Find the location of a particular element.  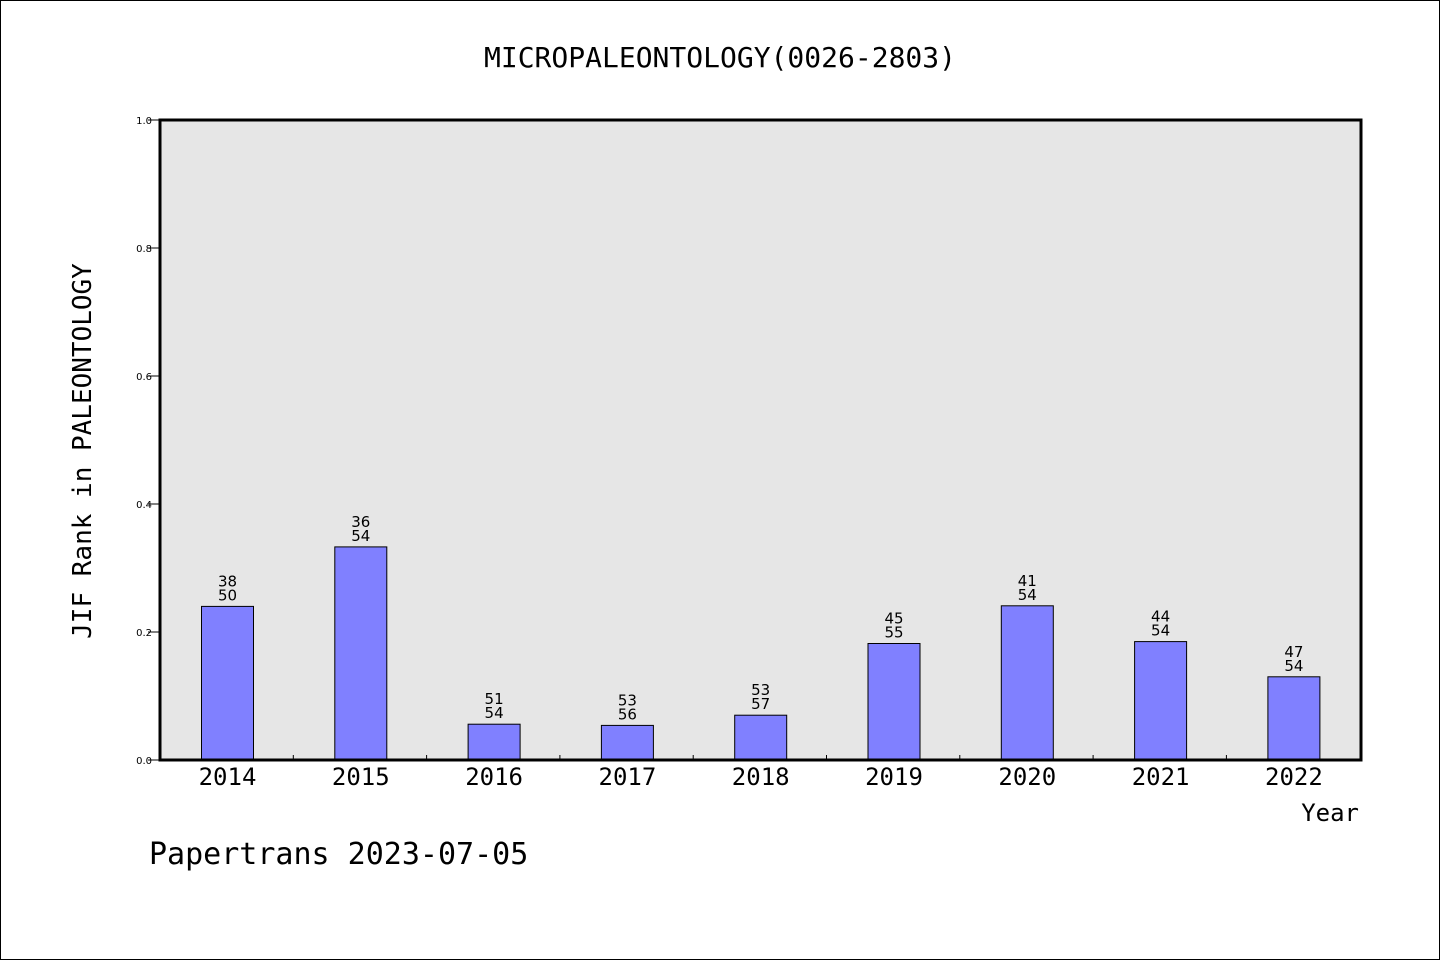

chart-title: MICROPALEONTOLOGY(0026-2803) is located at coordinates (720, 57).